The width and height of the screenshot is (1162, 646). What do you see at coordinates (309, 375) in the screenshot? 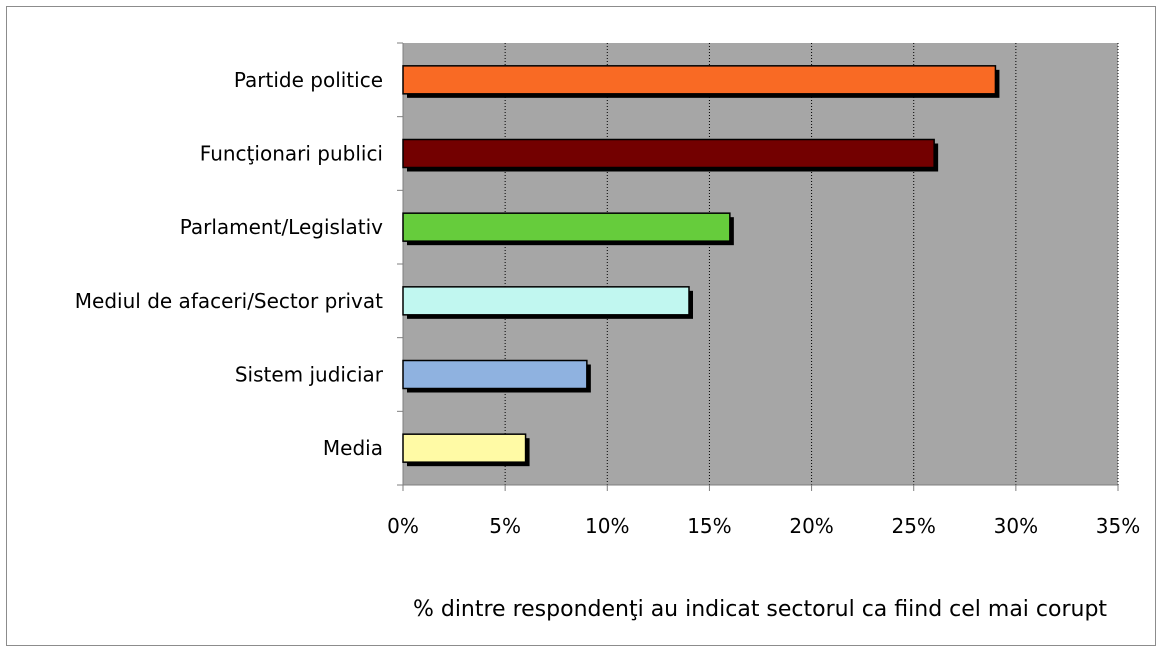
I see `category-label: Sistem judiciar` at bounding box center [309, 375].